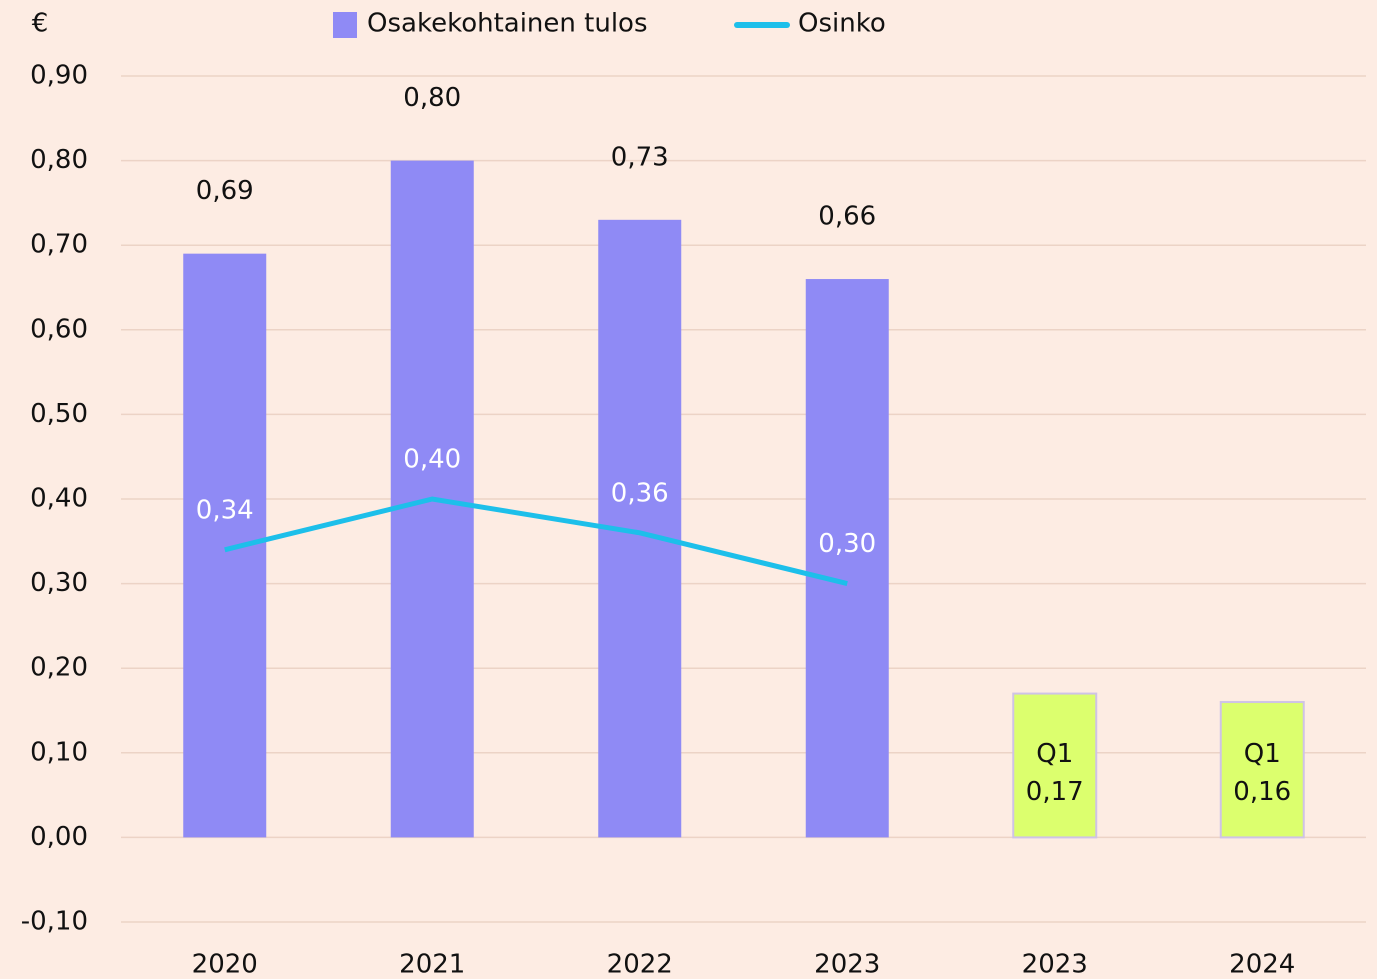  Describe the element at coordinates (225, 964) in the screenshot. I see `x-tick-label: 2020` at that location.